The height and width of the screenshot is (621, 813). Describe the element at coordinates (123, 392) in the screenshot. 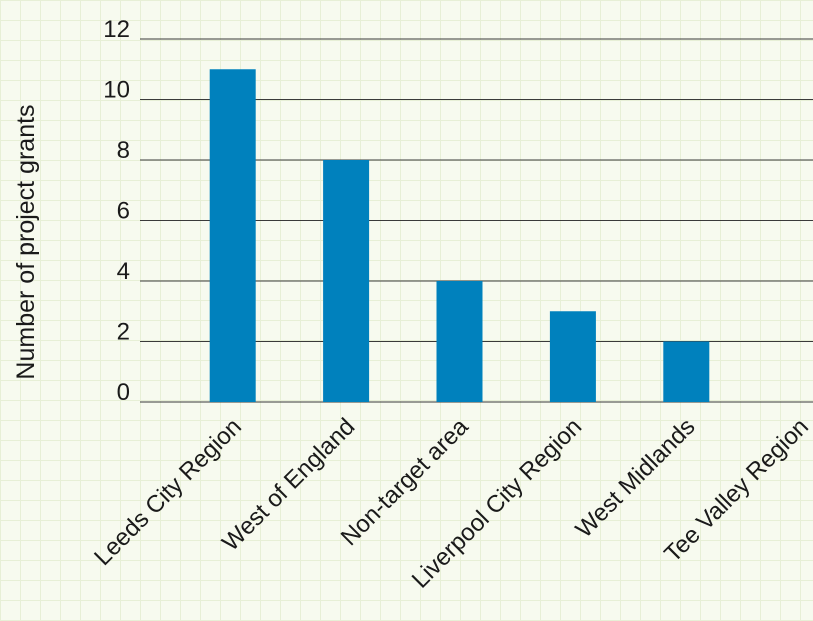

I see `y-tick-label: 0` at that location.